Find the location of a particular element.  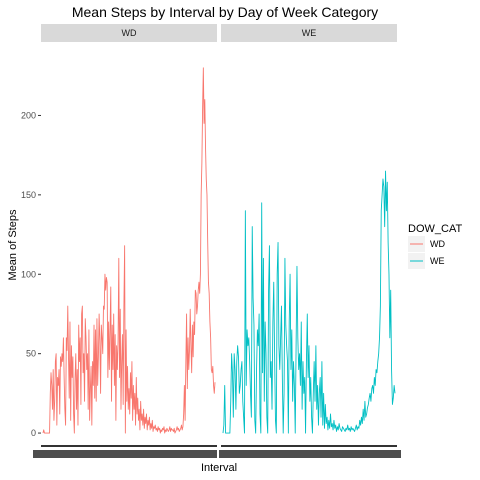

legend-label-wd: WD is located at coordinates (437, 244).